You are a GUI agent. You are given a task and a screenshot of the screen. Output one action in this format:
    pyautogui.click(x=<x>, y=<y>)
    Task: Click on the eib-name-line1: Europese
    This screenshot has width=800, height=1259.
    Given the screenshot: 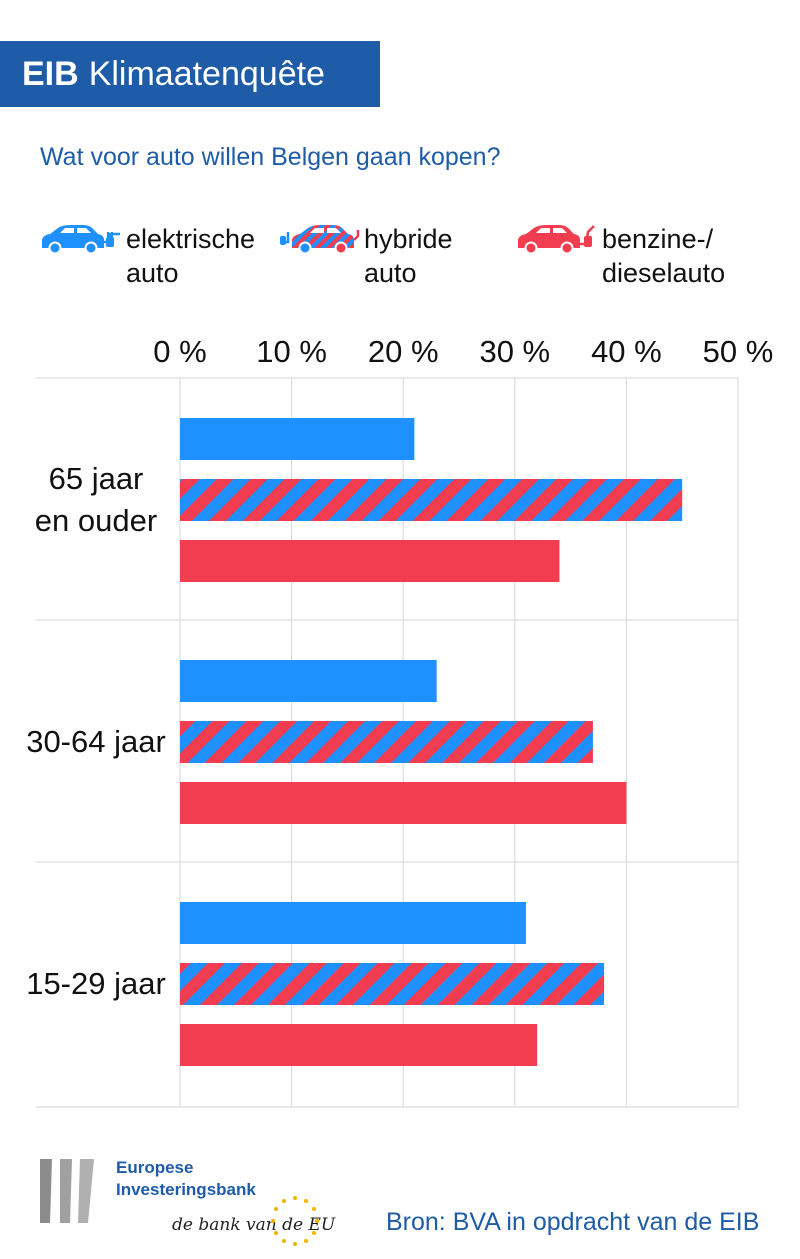 What is the action you would take?
    pyautogui.click(x=155, y=1167)
    